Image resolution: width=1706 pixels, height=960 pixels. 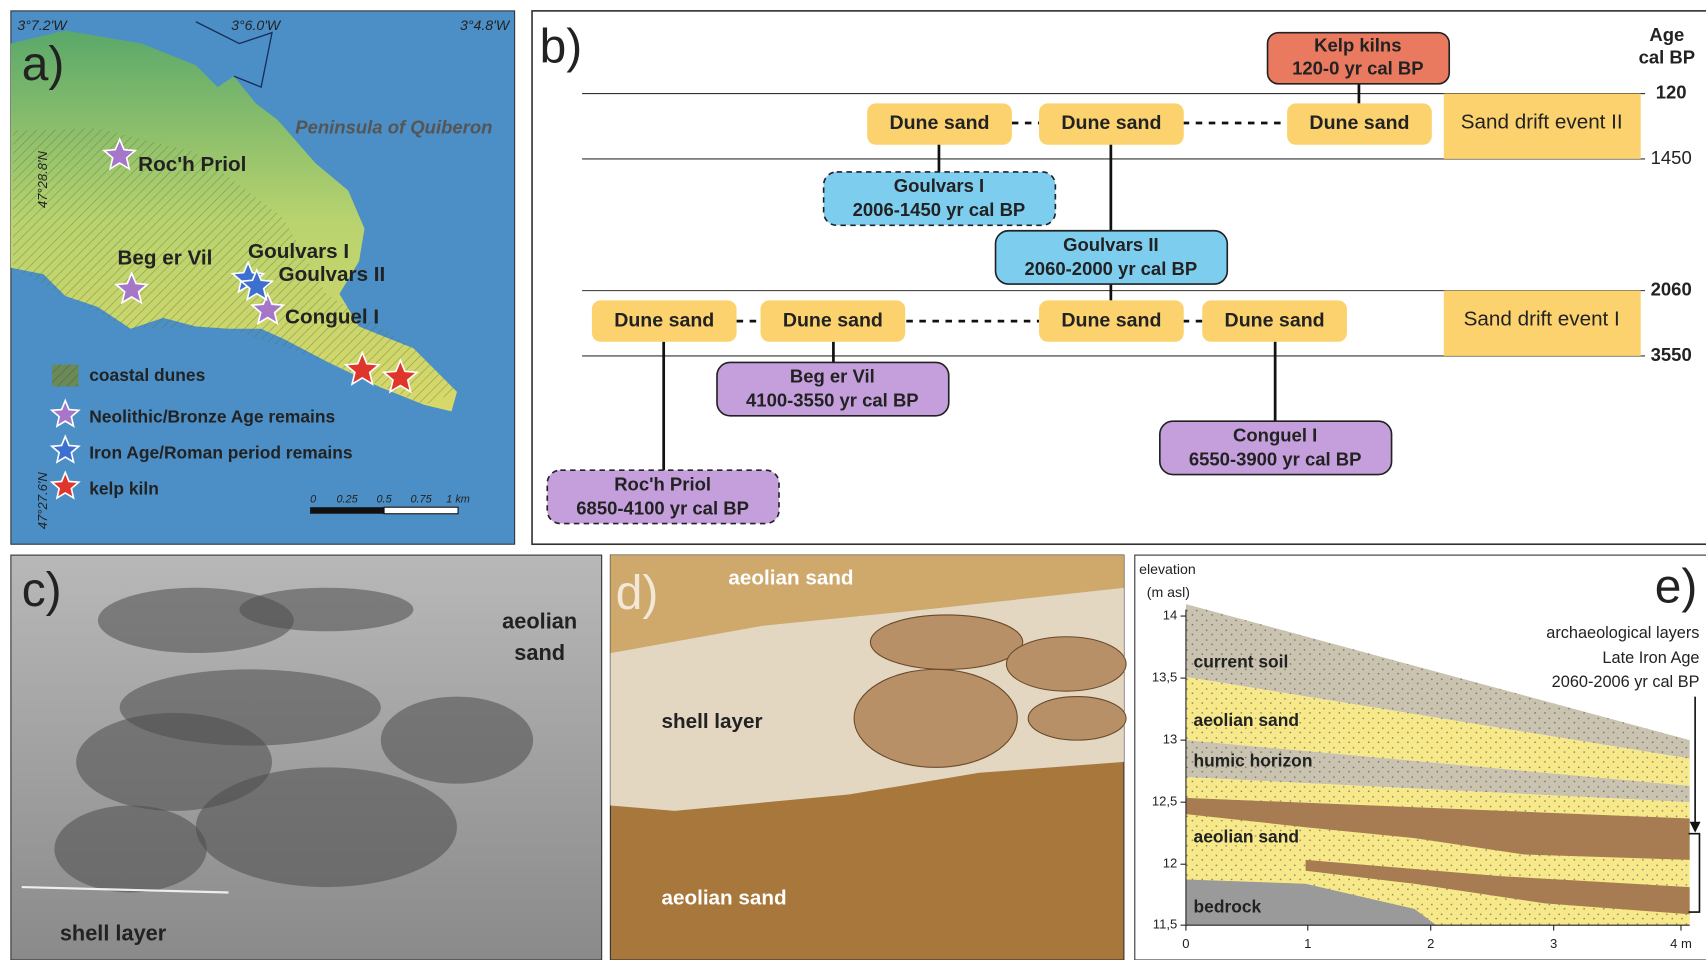 I want to click on scale-label: 0, so click(x=313, y=499).